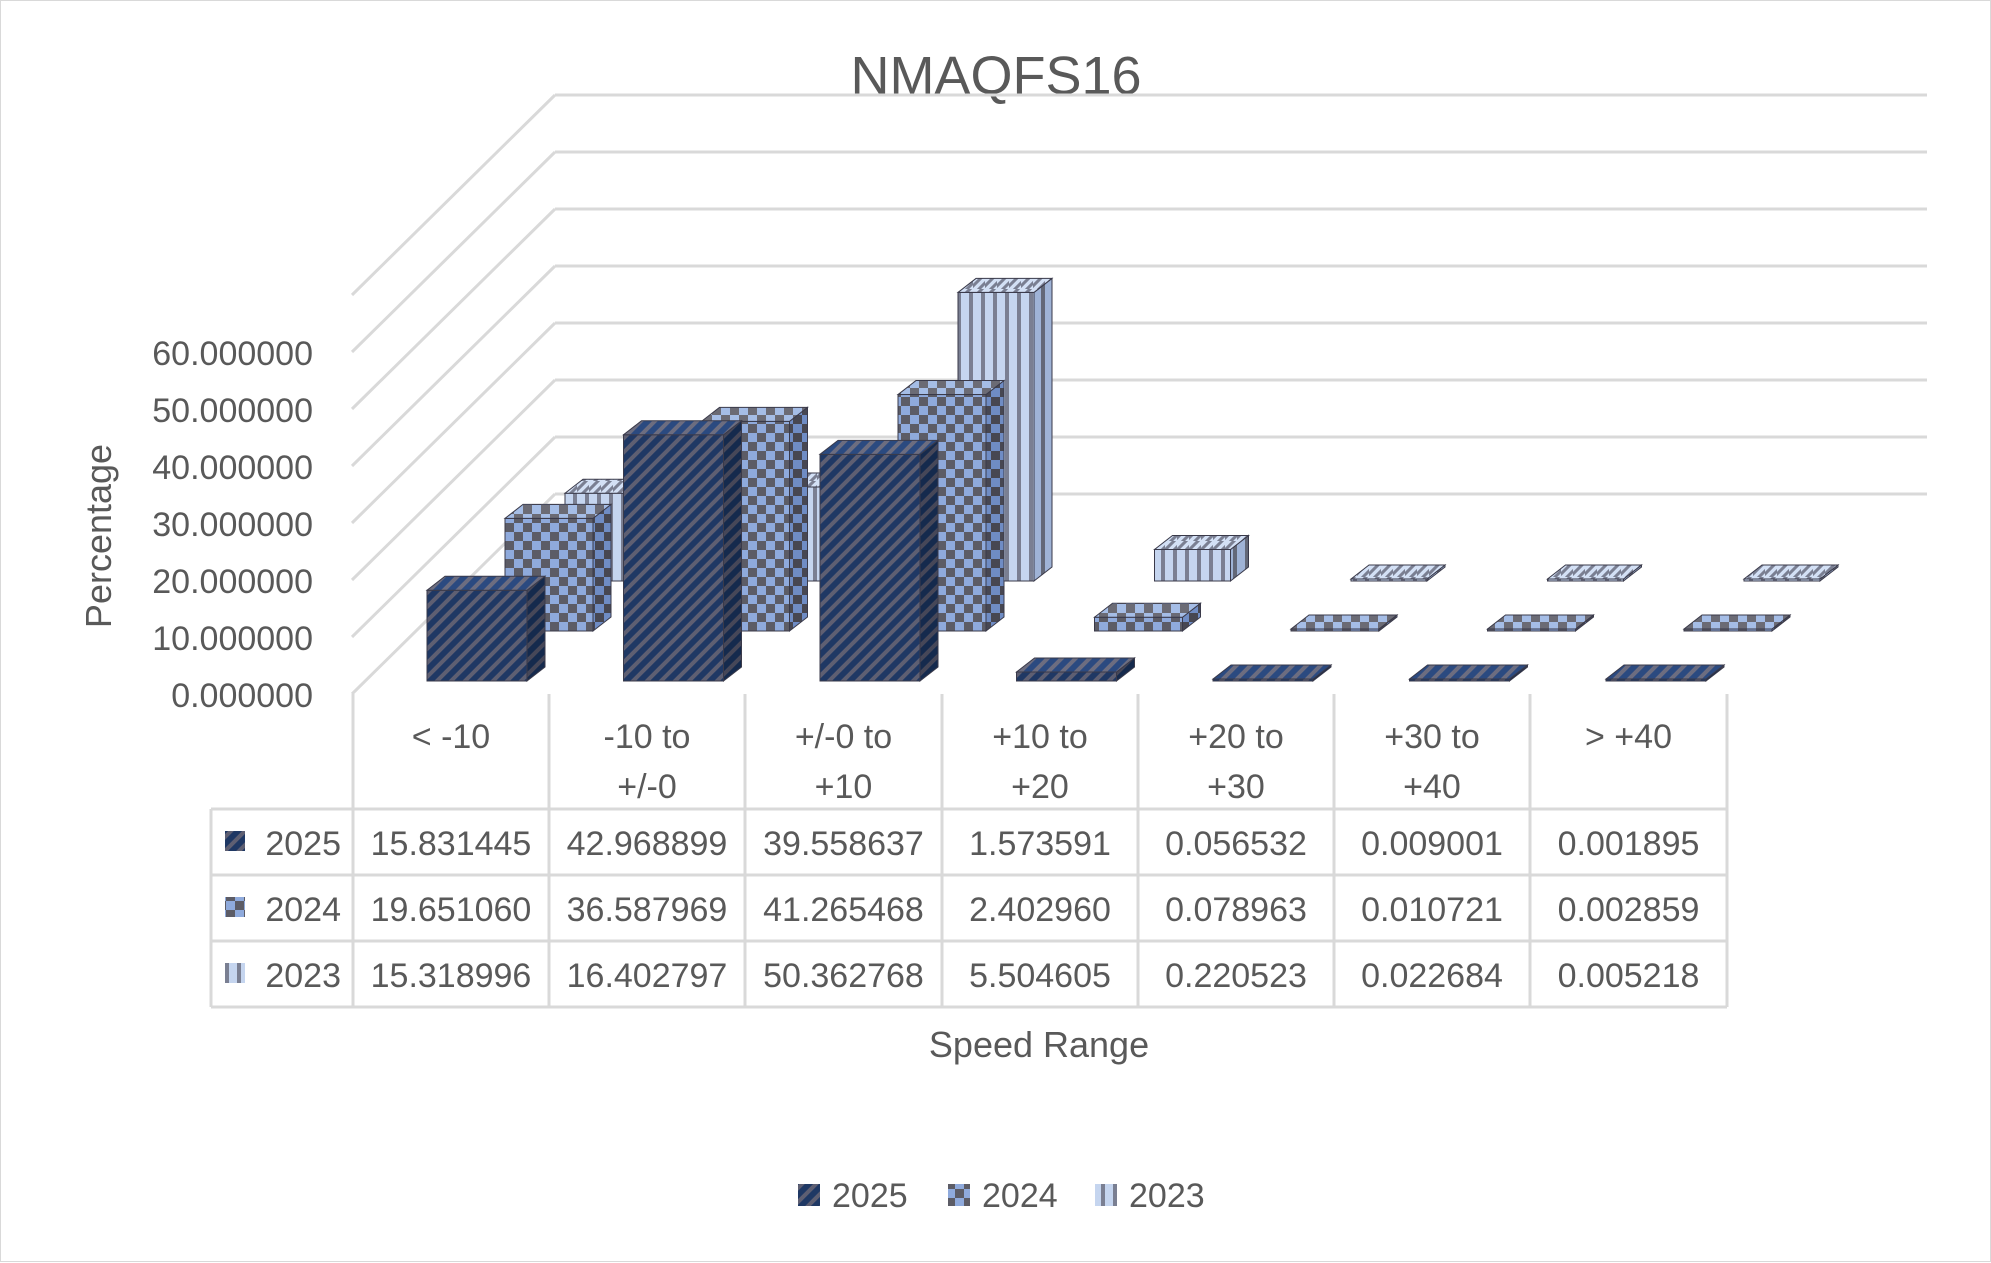 The width and height of the screenshot is (1991, 1263). I want to click on category-label: > +40, so click(1628, 737).